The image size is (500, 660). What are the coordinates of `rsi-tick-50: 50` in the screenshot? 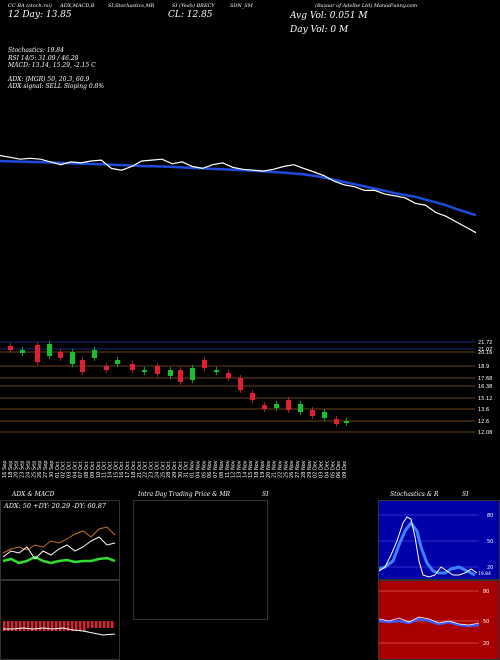 It's located at (486, 622).